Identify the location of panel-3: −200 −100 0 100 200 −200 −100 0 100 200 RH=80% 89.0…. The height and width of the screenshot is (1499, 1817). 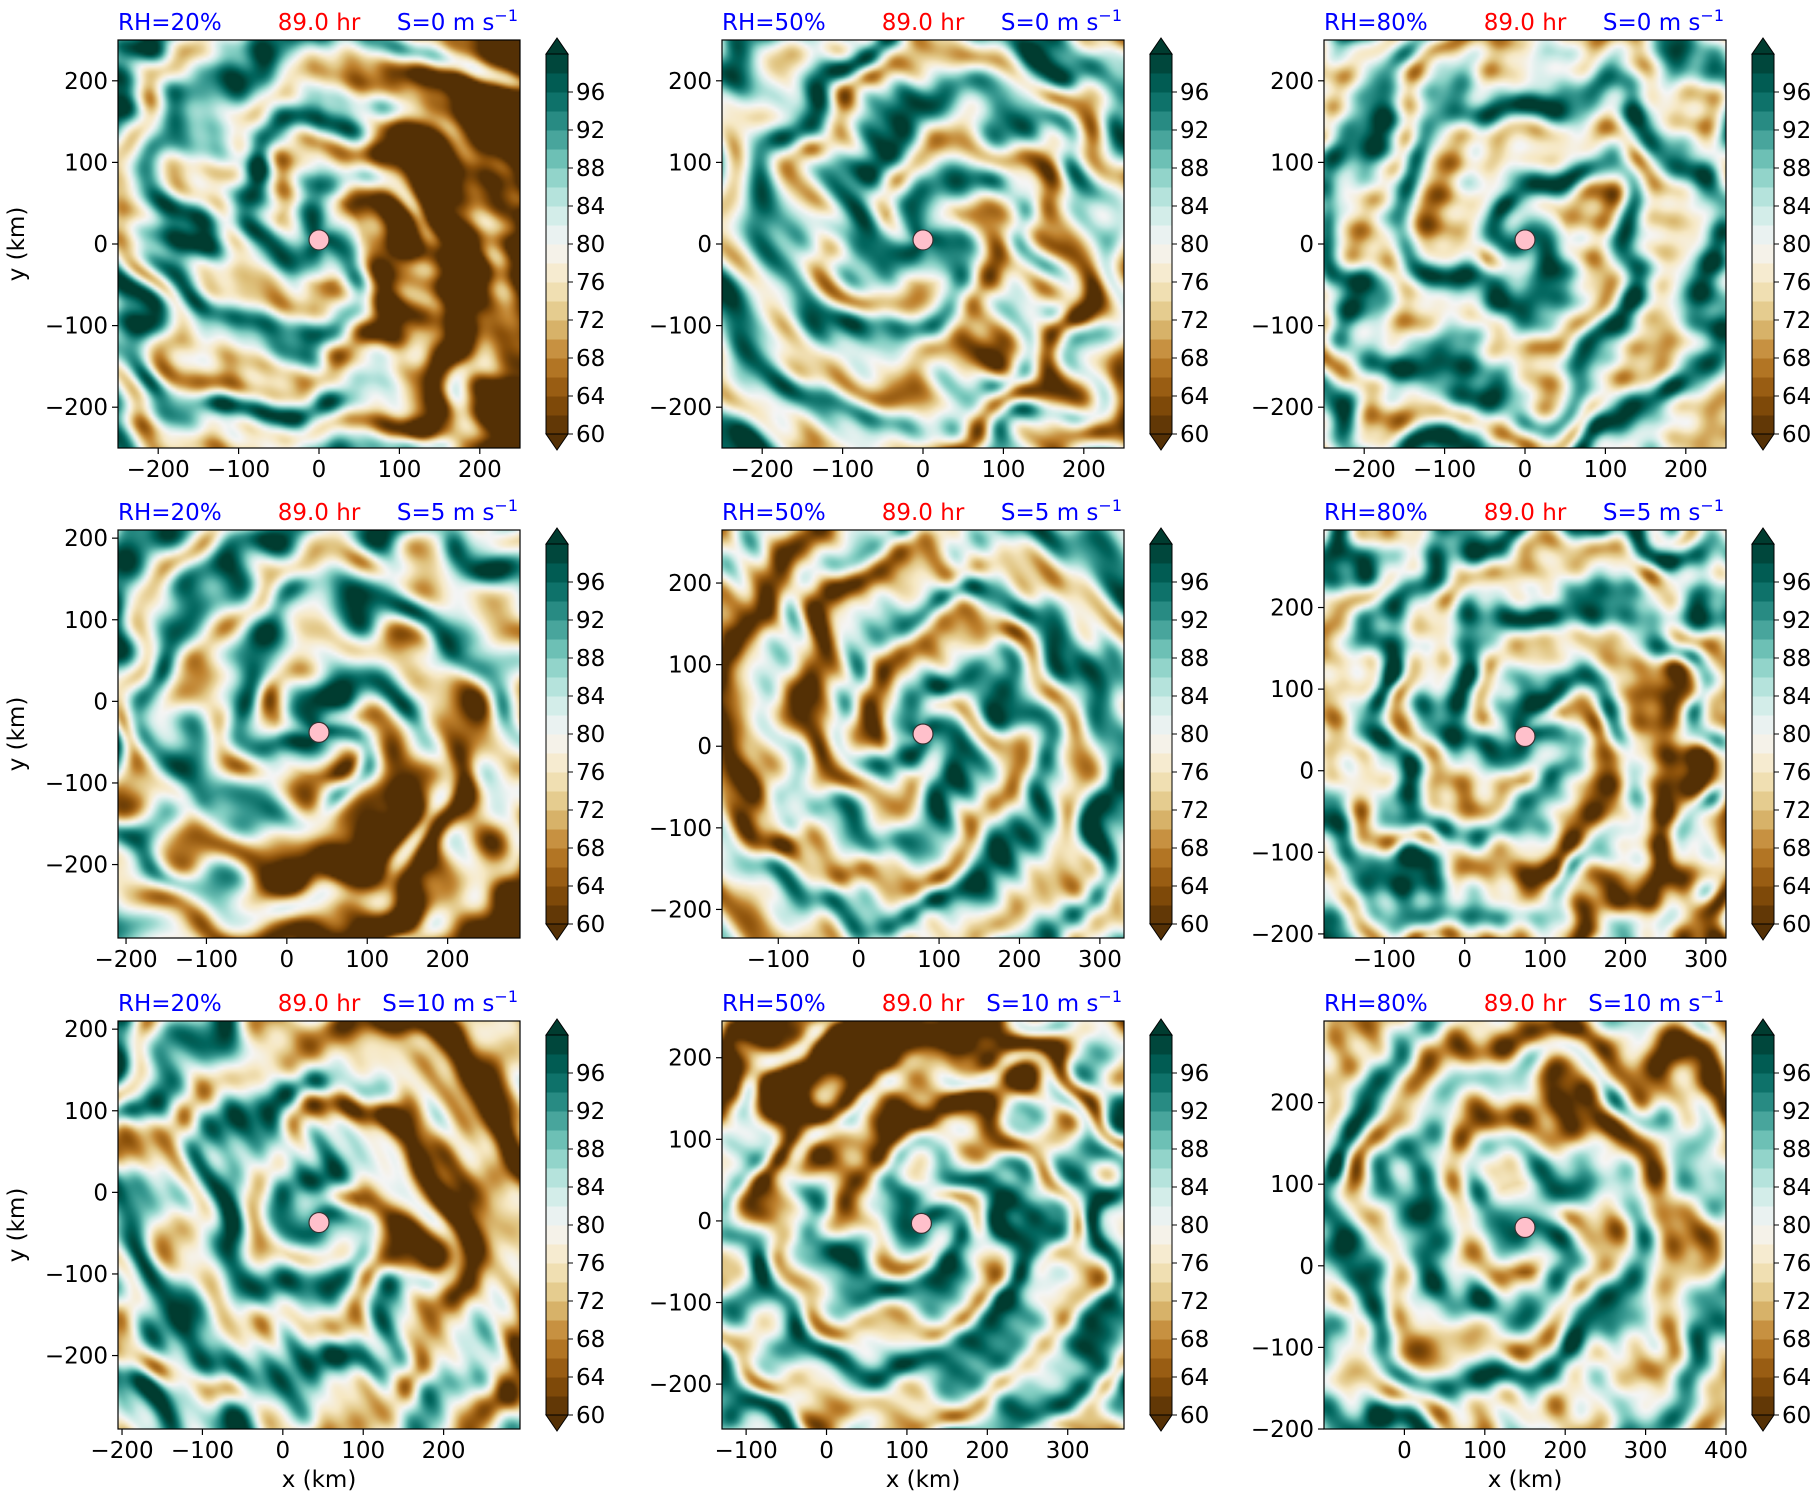
(1531, 244).